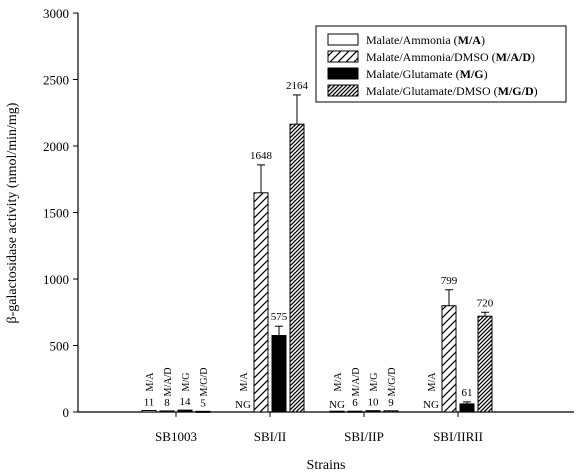 The width and height of the screenshot is (582, 476). What do you see at coordinates (56, 80) in the screenshot?
I see `y-tick-label: 2500` at bounding box center [56, 80].